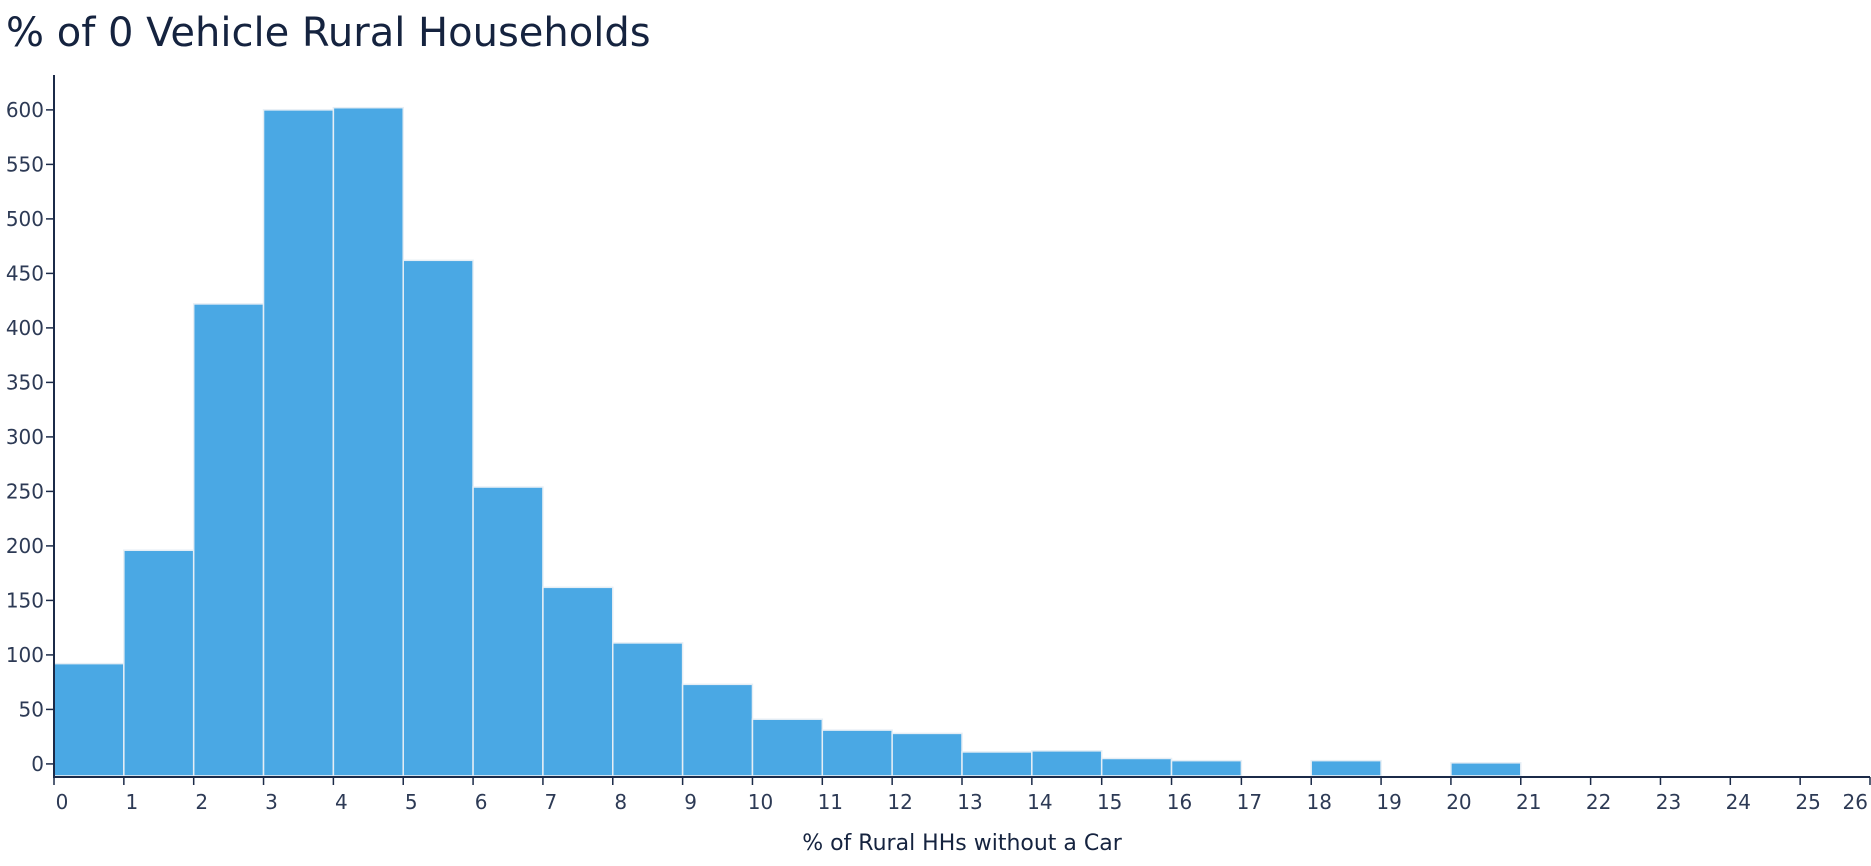 The width and height of the screenshot is (1871, 866). I want to click on y-tick-label: 600, so click(25, 110).